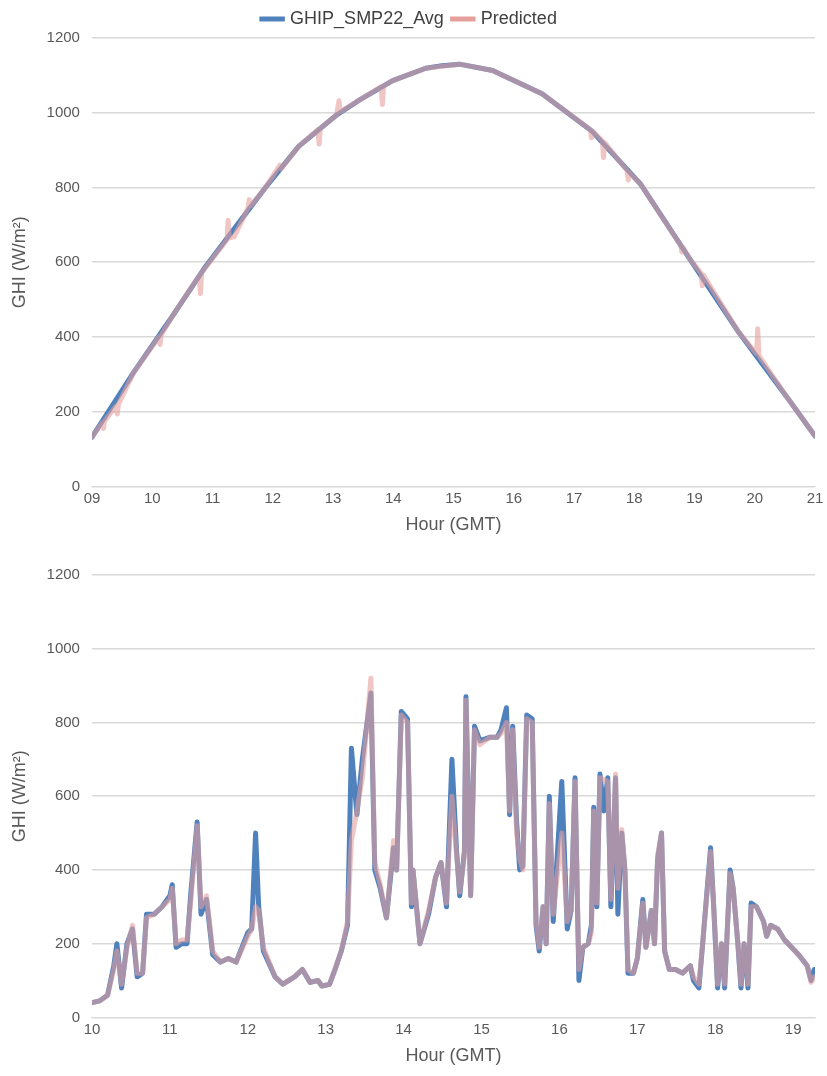  I want to click on x-tick-label: 21, so click(815, 497).